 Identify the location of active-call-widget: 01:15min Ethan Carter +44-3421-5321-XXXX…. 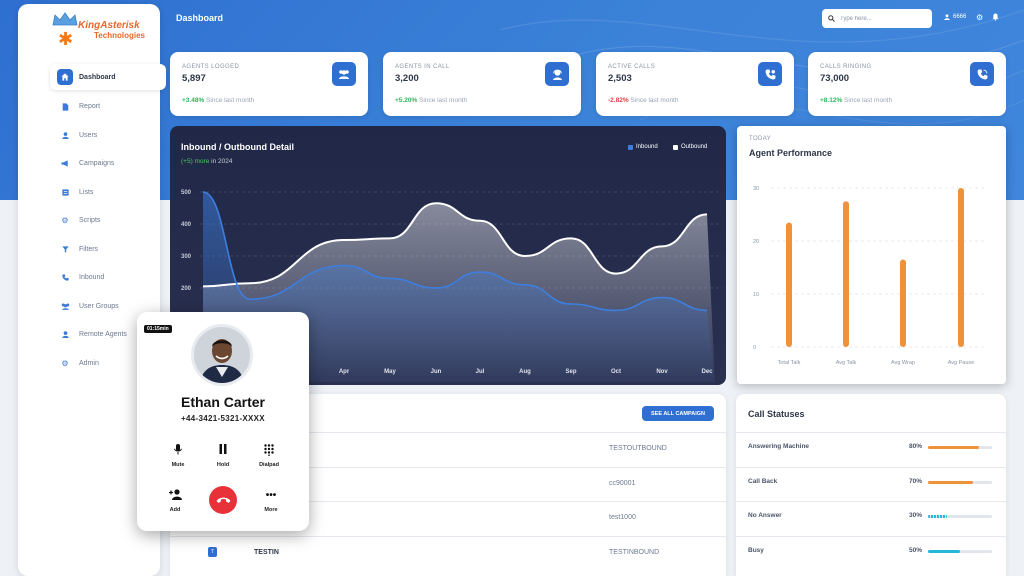
(223, 421).